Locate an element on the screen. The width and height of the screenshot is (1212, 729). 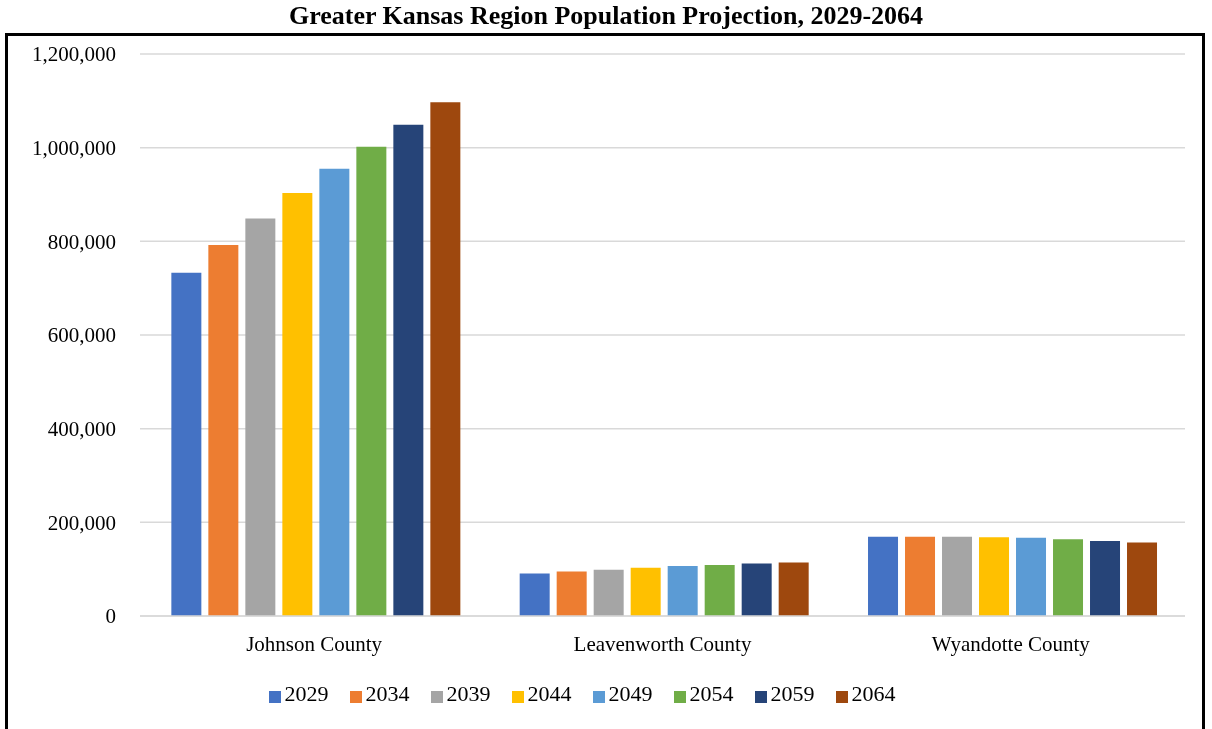
y-tick-label: 400,000 is located at coordinates (81, 429).